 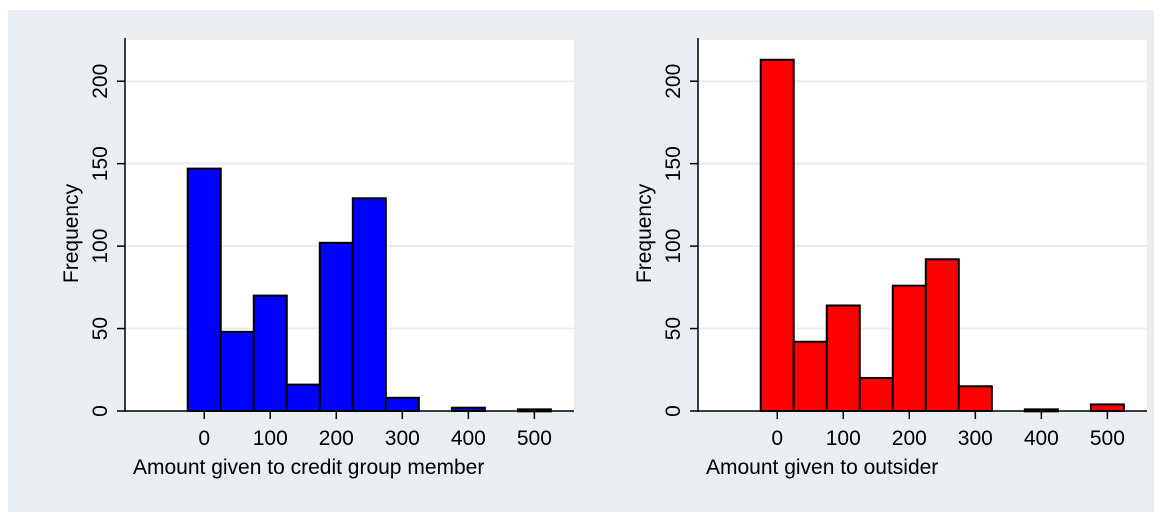 I want to click on bar-outsider--25-25, so click(x=777, y=235).